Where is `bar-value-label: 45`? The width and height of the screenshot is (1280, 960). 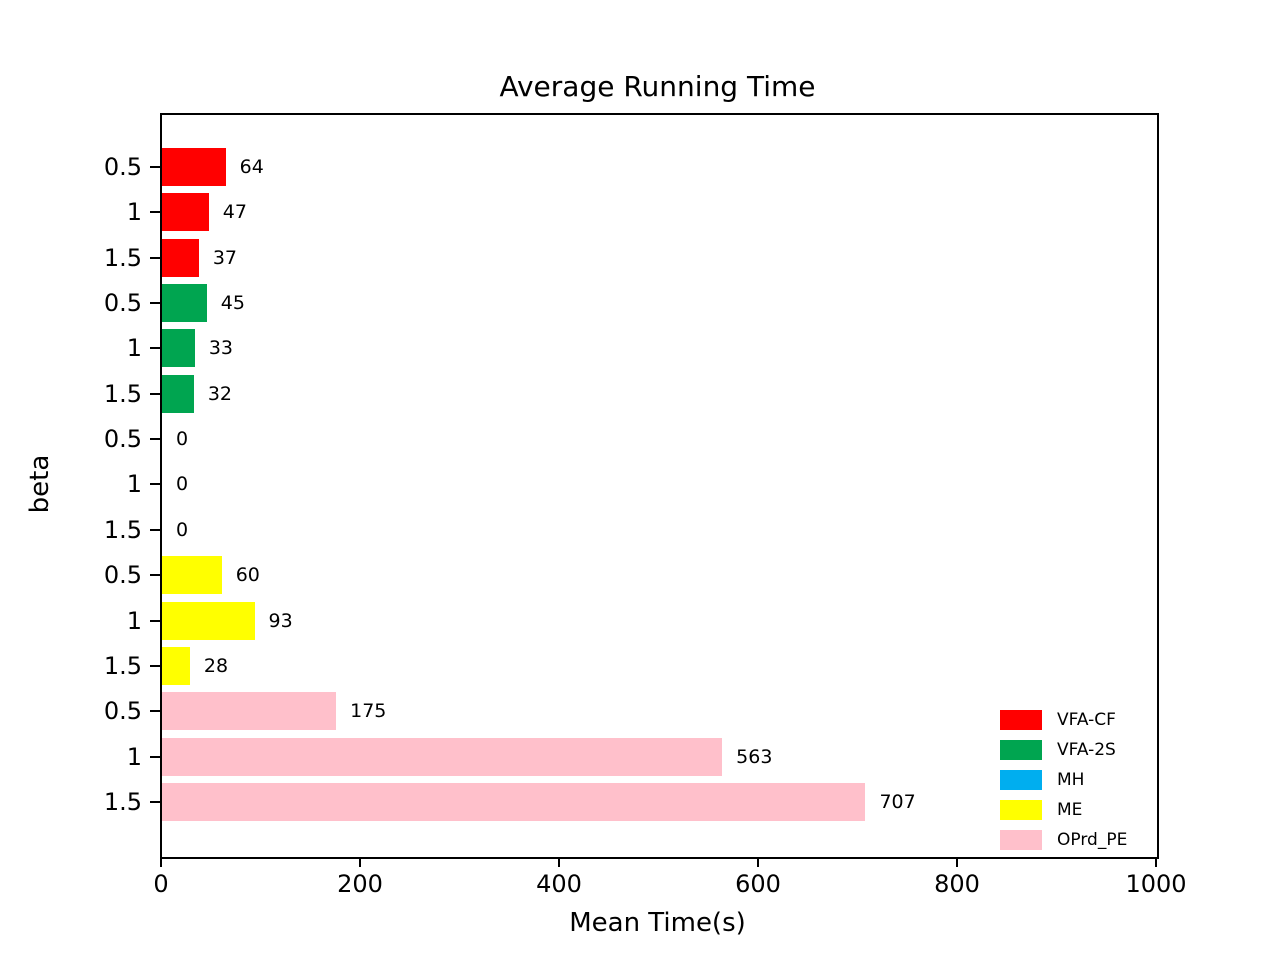 bar-value-label: 45 is located at coordinates (232, 303).